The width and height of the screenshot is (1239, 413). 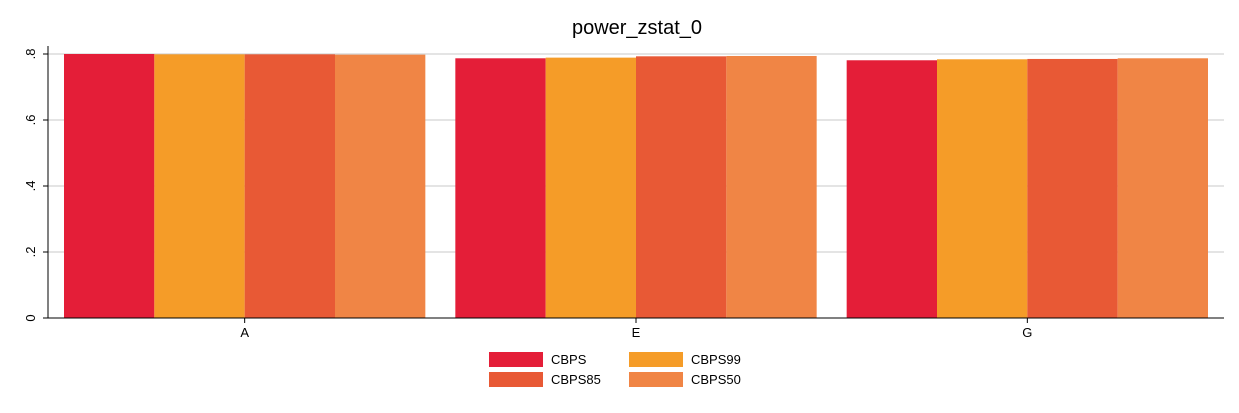 I want to click on legend-label-cbps50: CBPS50, so click(x=716, y=379).